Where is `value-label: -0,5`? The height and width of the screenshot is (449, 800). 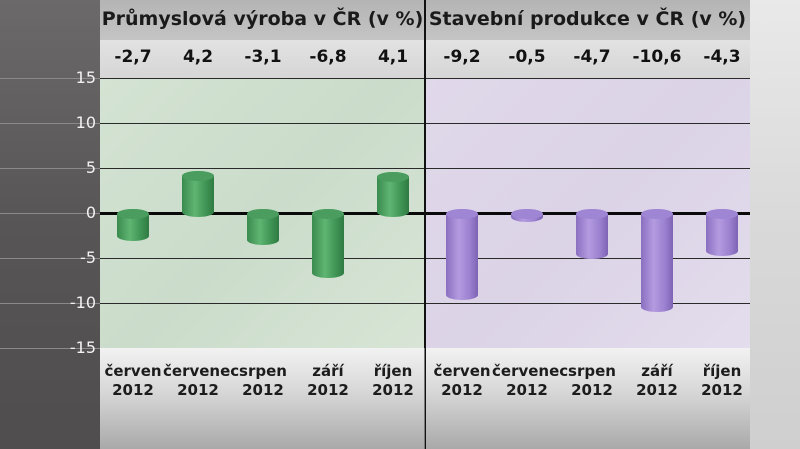 value-label: -0,5 is located at coordinates (527, 57).